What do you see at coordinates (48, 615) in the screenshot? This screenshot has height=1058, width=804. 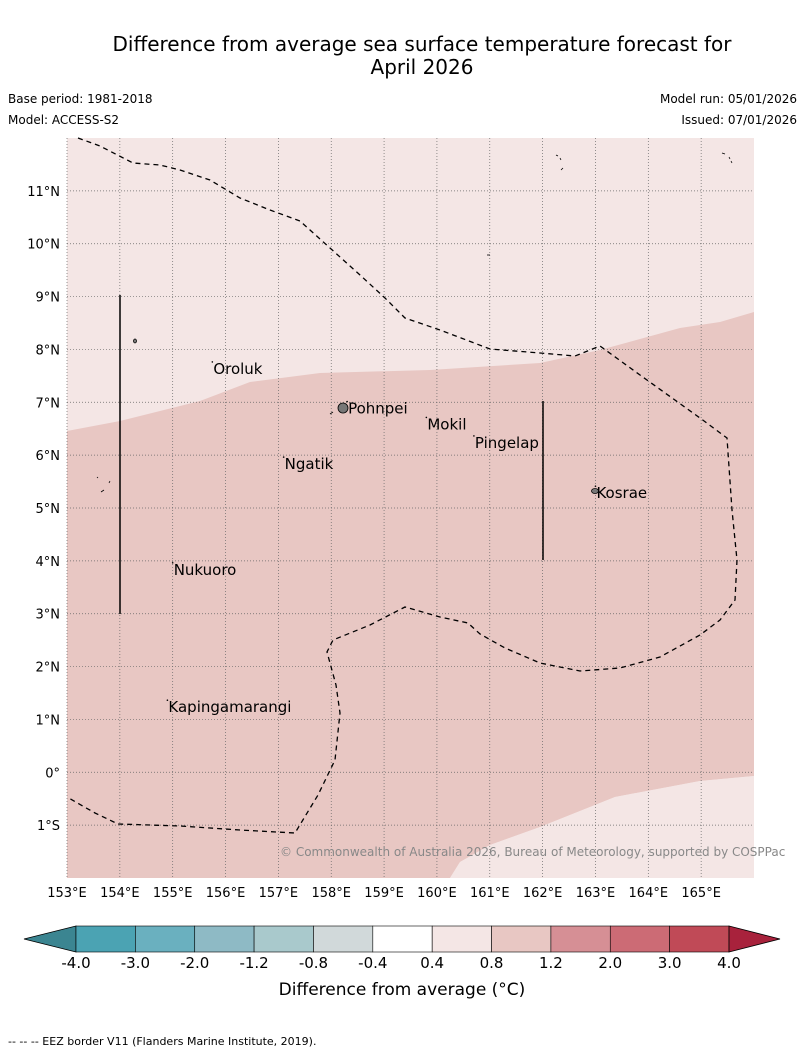 I see `latitude-tick-label: 3°N` at bounding box center [48, 615].